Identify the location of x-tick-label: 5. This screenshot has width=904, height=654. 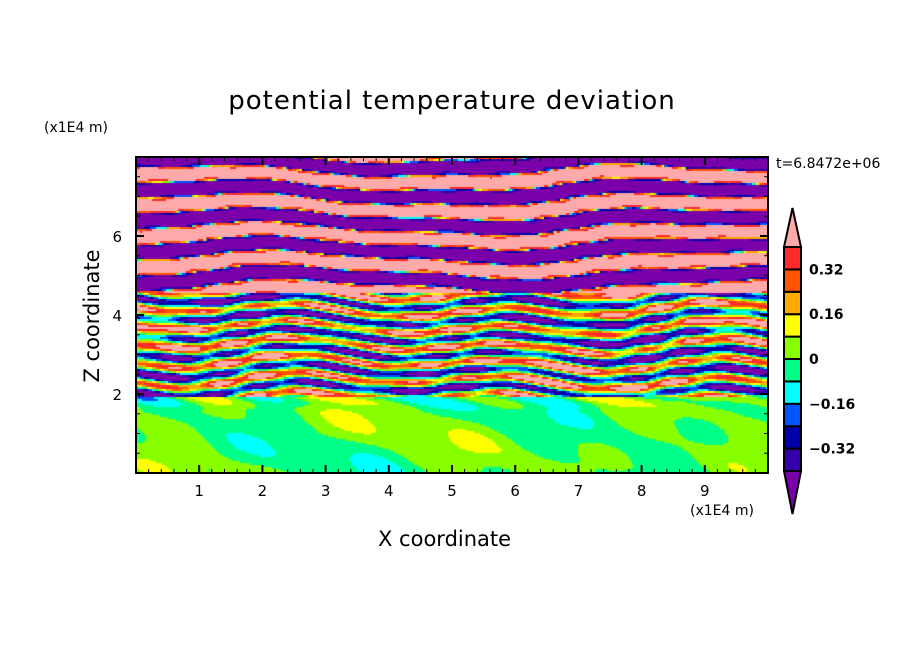
(452, 491).